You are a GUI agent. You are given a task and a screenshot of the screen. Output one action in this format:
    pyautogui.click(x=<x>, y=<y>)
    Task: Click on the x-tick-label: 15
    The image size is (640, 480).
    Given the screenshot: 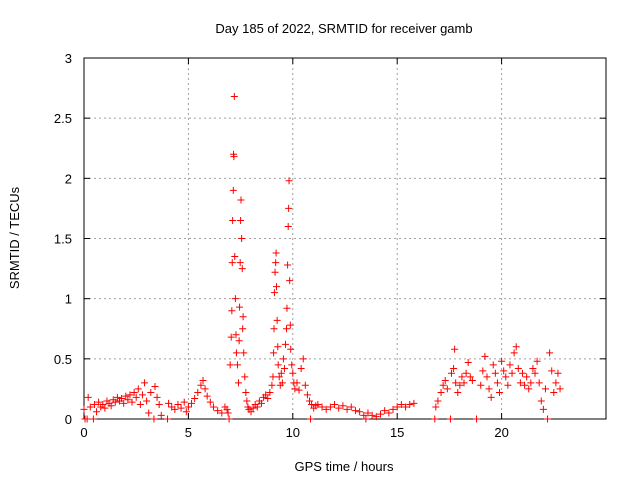 What is the action you would take?
    pyautogui.click(x=397, y=432)
    